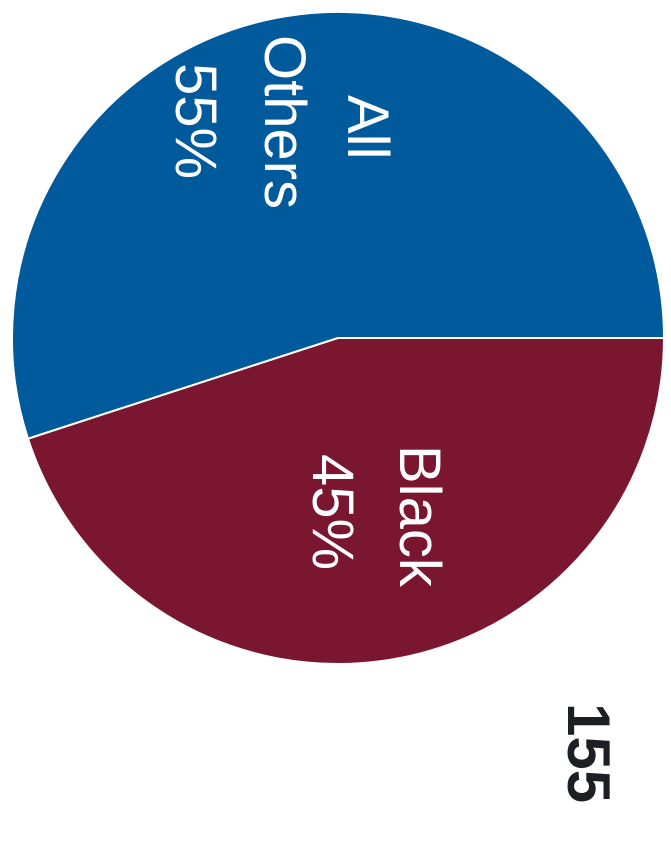 This screenshot has width=671, height=845. I want to click on slice-label-others-percent: 55%, so click(195, 121).